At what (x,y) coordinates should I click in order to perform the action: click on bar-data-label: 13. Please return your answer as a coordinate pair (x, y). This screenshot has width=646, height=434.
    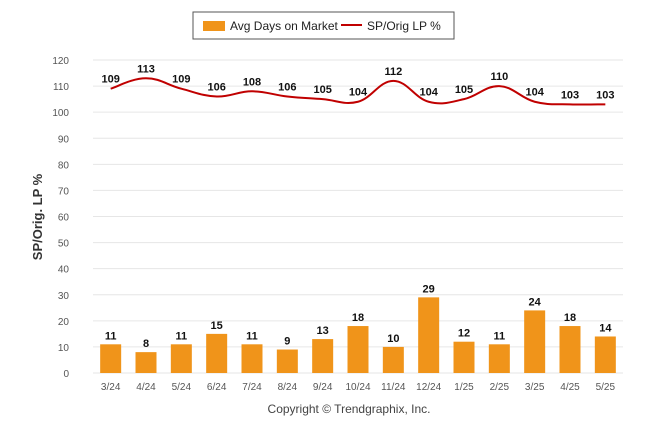
    Looking at the image, I should click on (323, 331).